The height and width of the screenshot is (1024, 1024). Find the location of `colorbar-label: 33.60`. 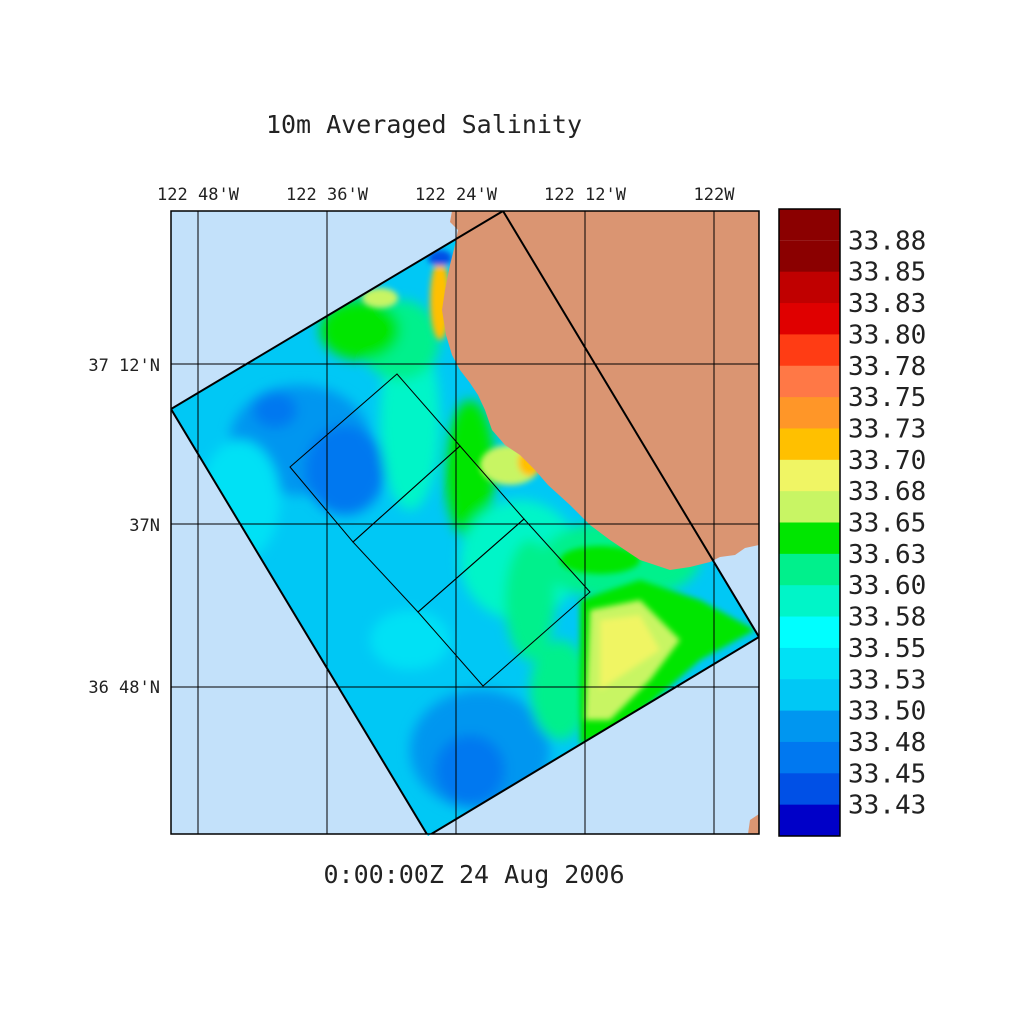

colorbar-label: 33.60 is located at coordinates (887, 586).